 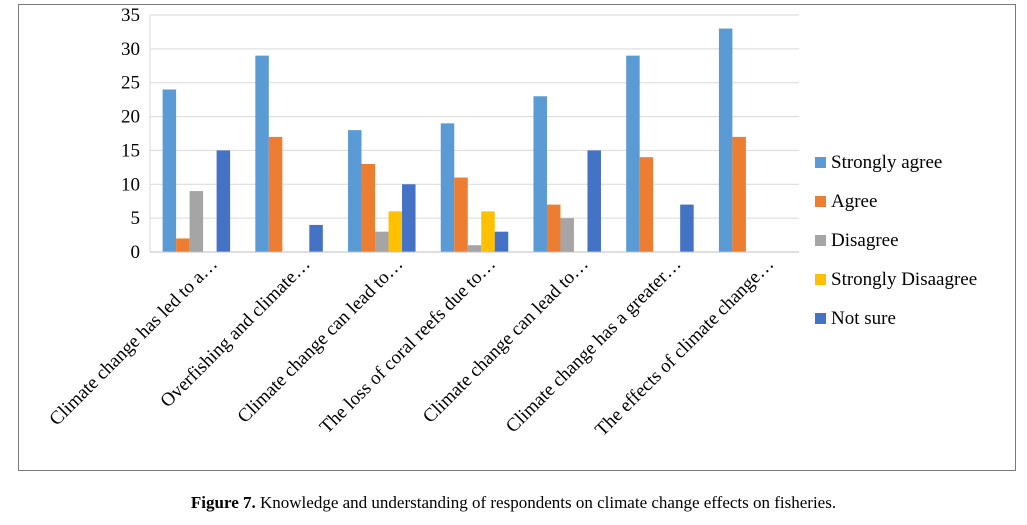 What do you see at coordinates (904, 279) in the screenshot?
I see `legend-label: Strongly Disaagree` at bounding box center [904, 279].